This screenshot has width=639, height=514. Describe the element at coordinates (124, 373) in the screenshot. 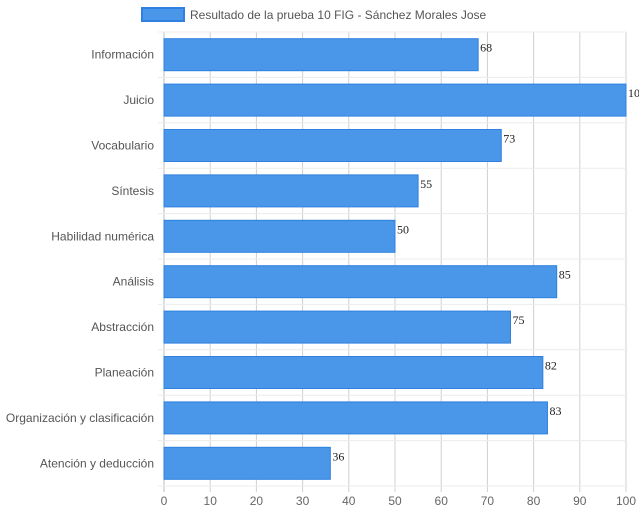

I see `category-label: Planeación` at that location.